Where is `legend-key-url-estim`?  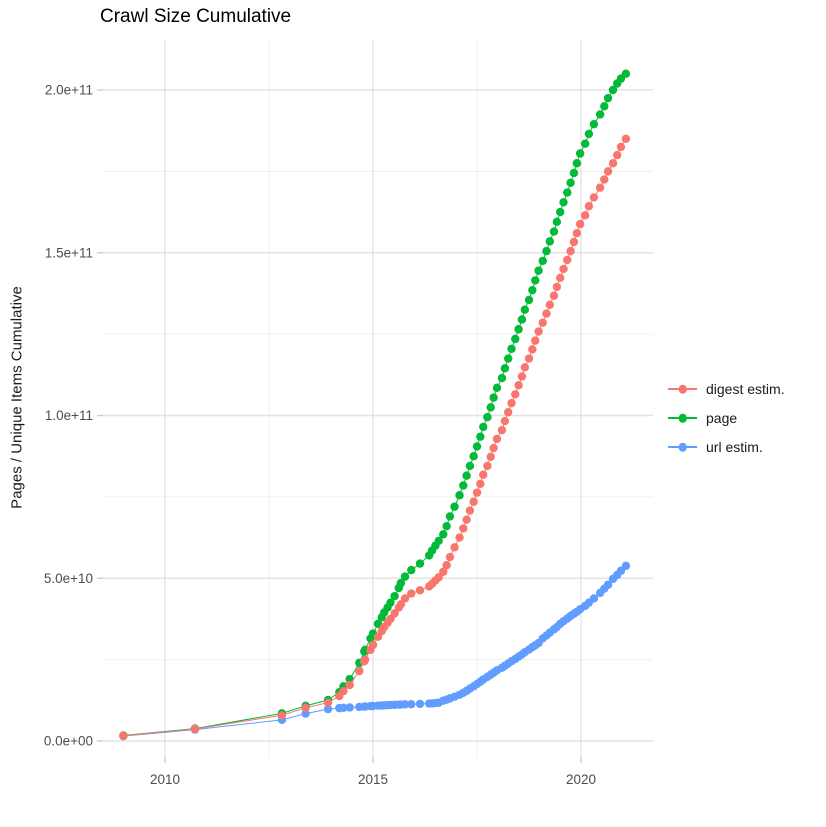 legend-key-url-estim is located at coordinates (682, 447).